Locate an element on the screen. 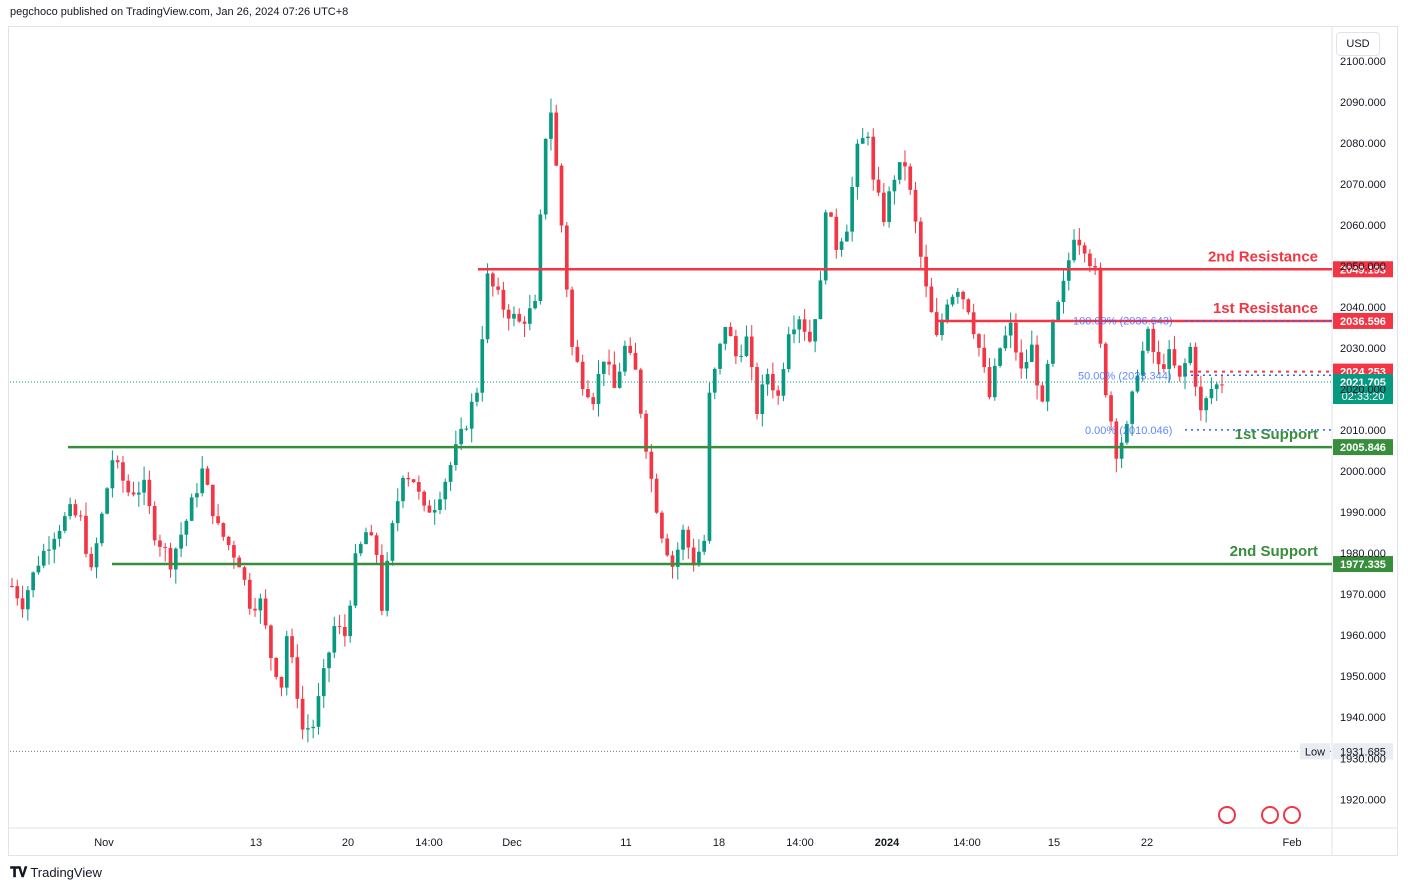  last-price-tag is located at coordinates (1363, 389).